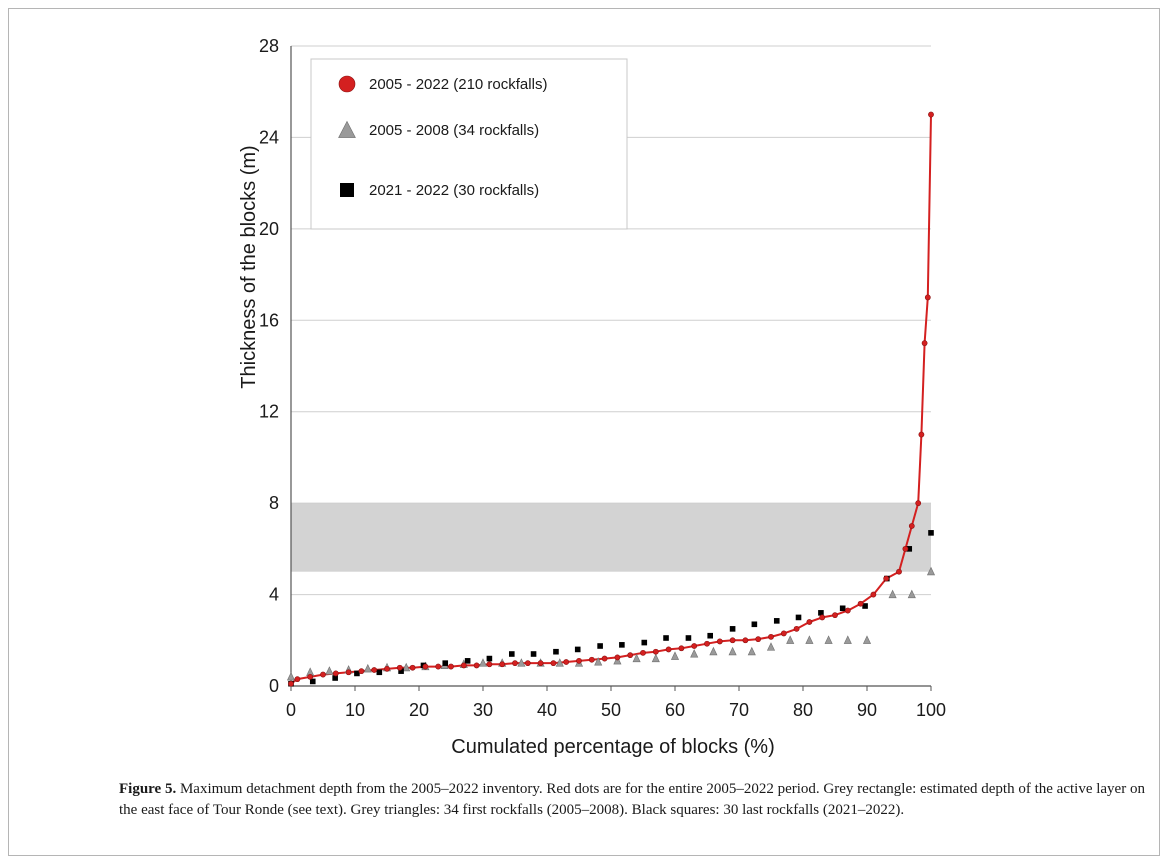  I want to click on legend-label: 2005 - 2008 (34 rockfalls), so click(454, 130).